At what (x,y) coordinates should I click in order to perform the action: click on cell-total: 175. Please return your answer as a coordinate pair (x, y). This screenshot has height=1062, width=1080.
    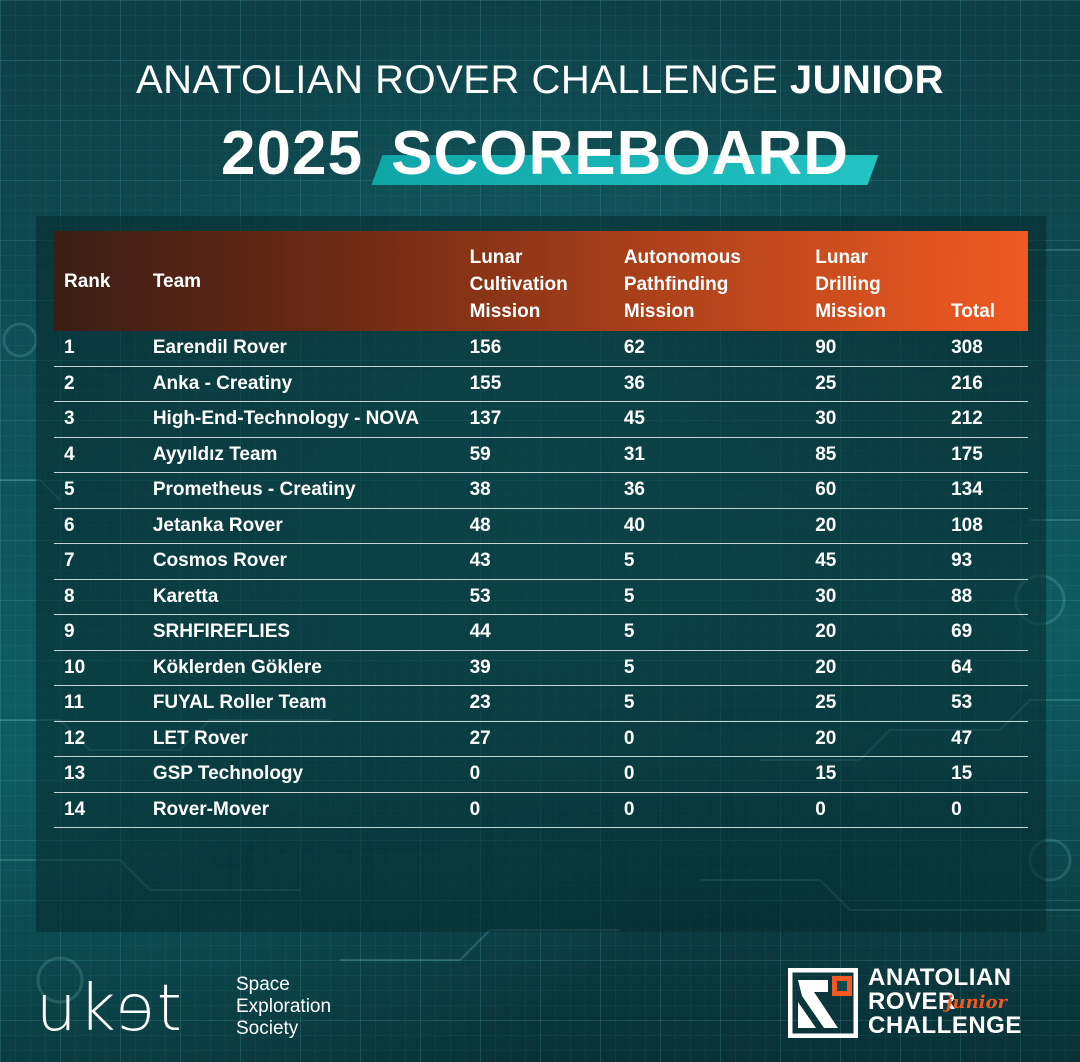
    Looking at the image, I should click on (985, 455).